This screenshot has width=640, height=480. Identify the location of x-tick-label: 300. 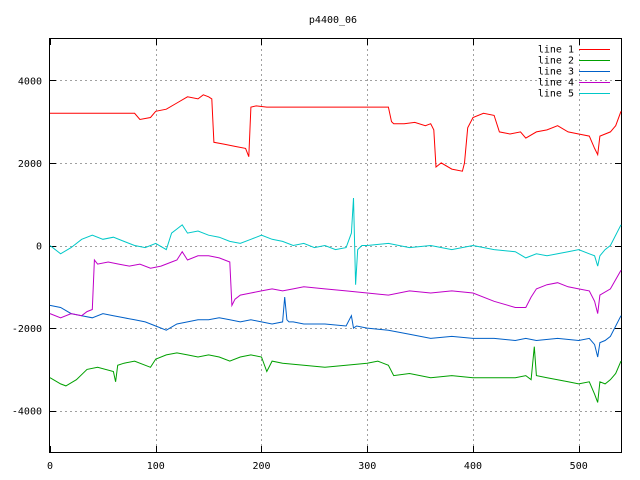
(367, 466).